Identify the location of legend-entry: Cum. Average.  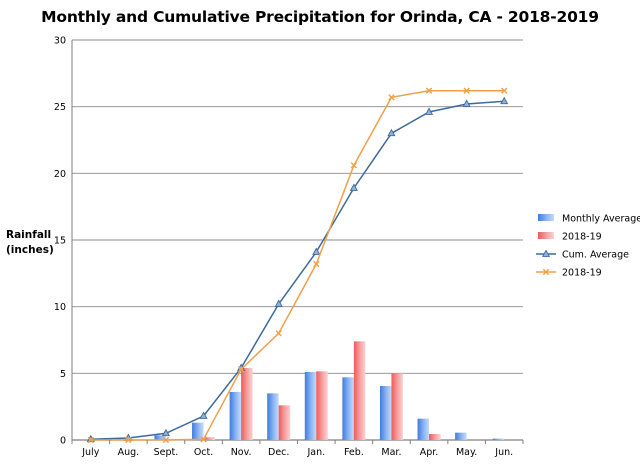
(582, 255).